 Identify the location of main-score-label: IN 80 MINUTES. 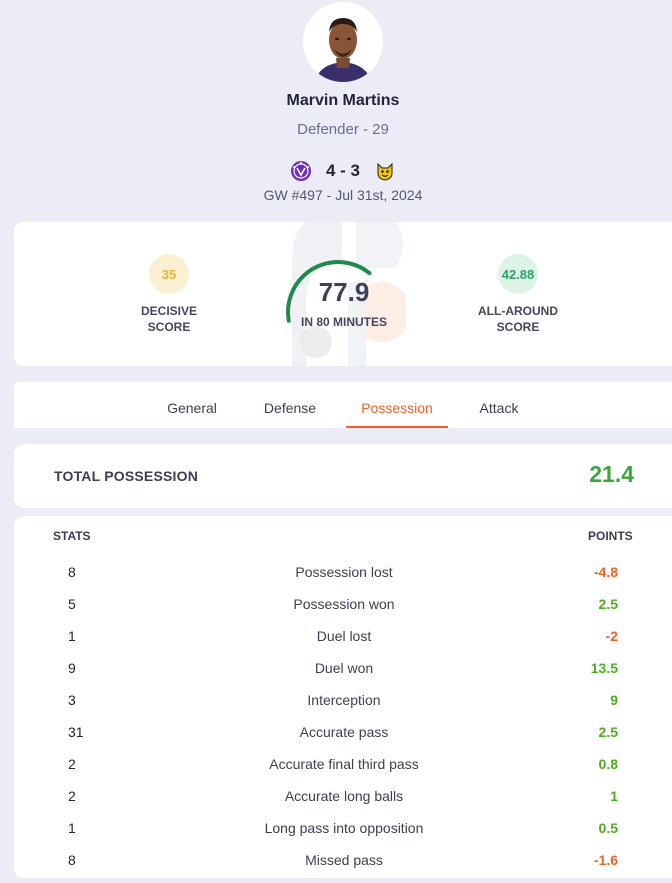
(343, 322).